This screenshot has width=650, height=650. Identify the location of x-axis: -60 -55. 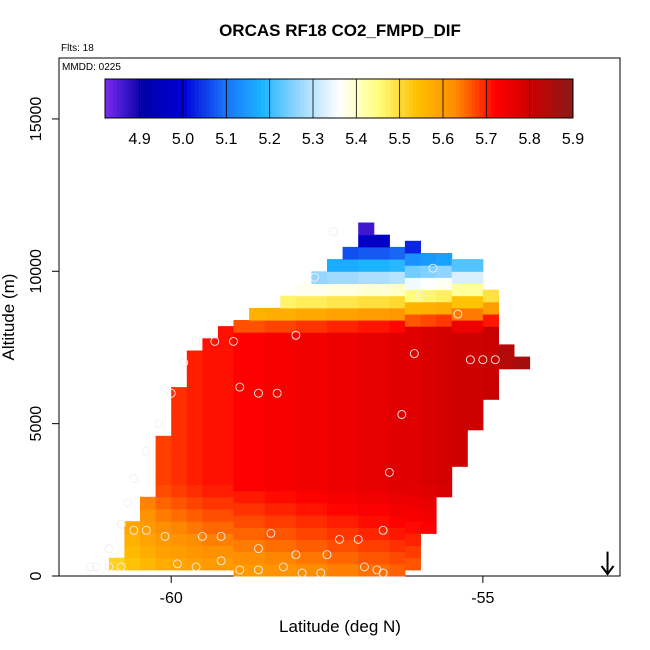
(327, 591).